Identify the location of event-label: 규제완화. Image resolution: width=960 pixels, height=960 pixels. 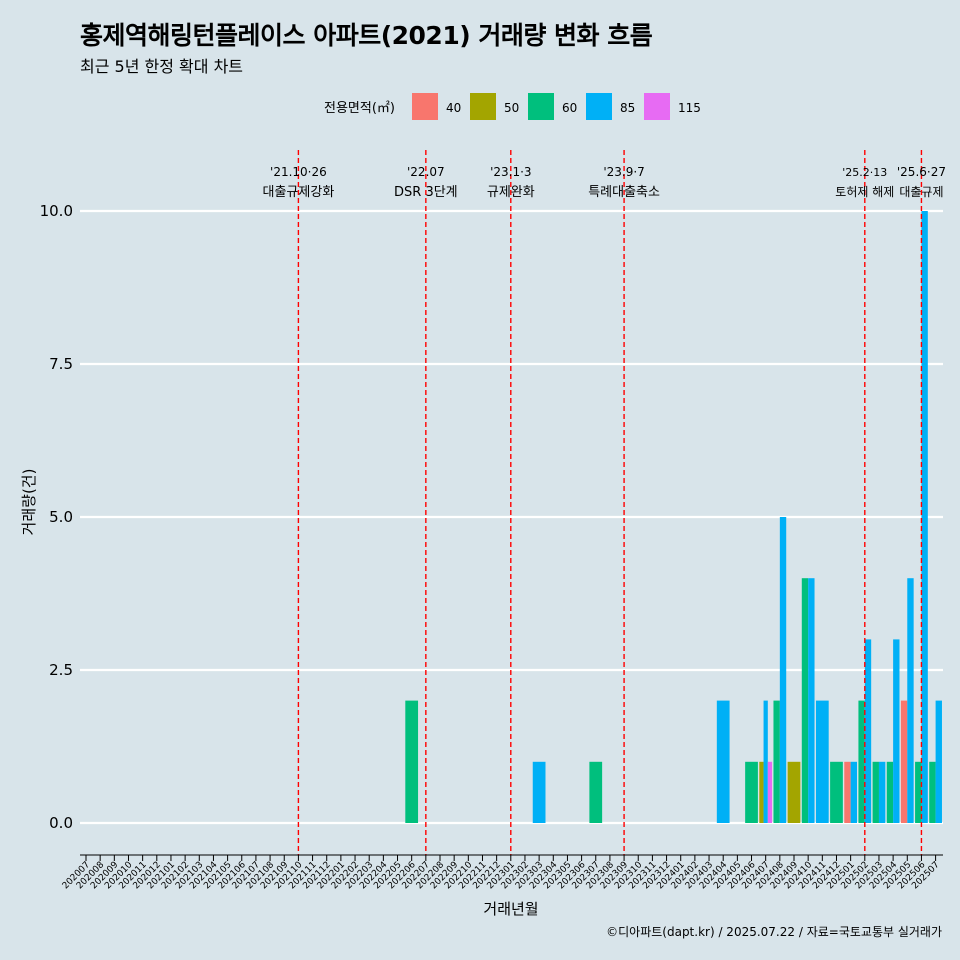
(511, 192).